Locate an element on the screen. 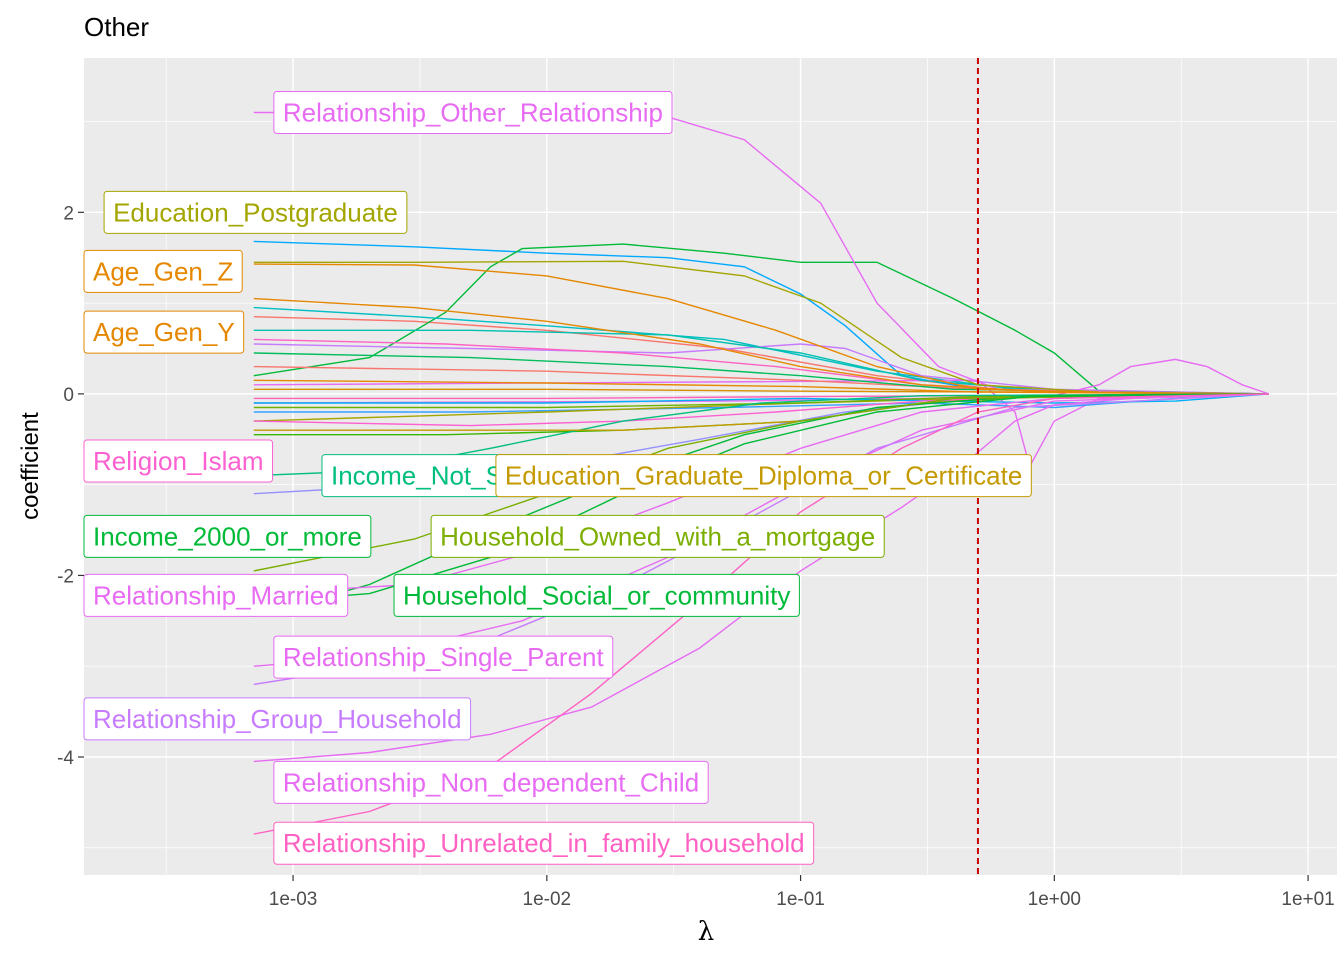  series-label-religion-islam: Religion_Islam is located at coordinates (178, 461).